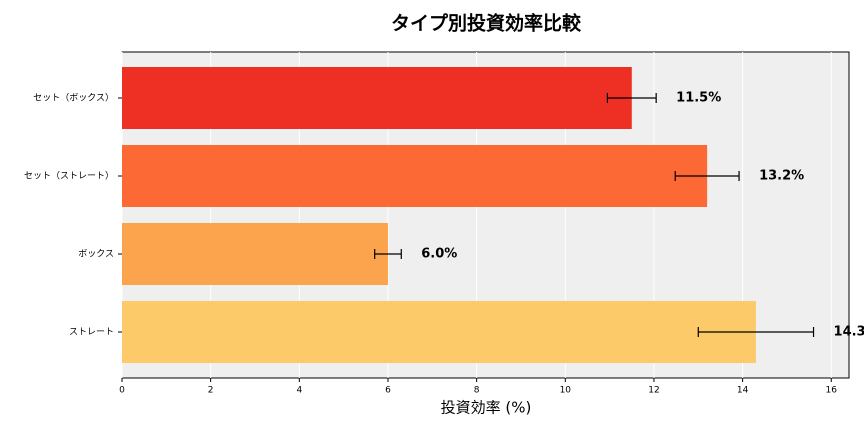 The width and height of the screenshot is (864, 436). I want to click on value-label: 13.2%, so click(781, 176).